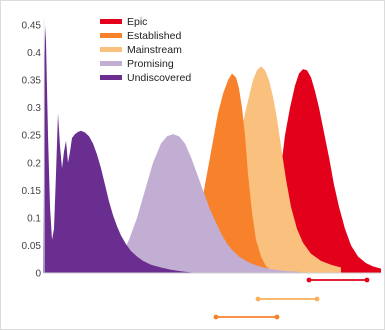 The height and width of the screenshot is (330, 385). What do you see at coordinates (34, 108) in the screenshot?
I see `y-tick-label: 0.3` at bounding box center [34, 108].